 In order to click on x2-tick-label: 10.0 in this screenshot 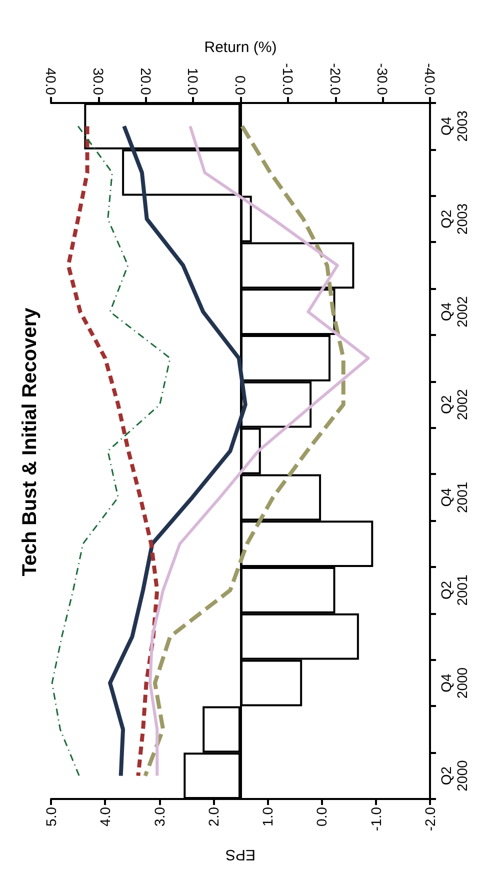, I will do `click(193, 82)`.